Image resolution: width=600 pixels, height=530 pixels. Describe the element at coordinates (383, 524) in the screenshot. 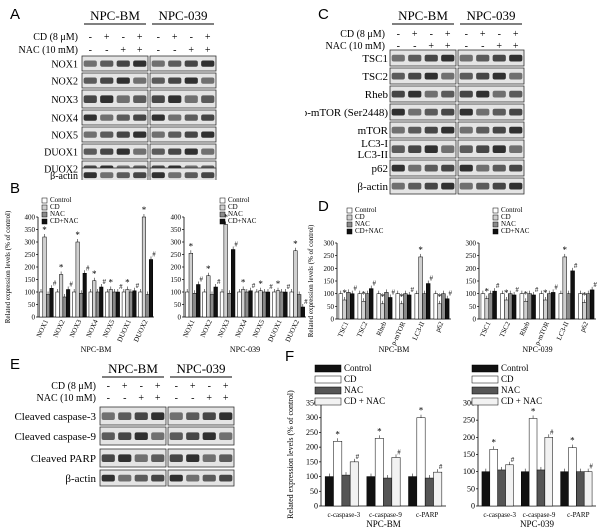

I see `x-axis-label: NPC-BM` at that location.